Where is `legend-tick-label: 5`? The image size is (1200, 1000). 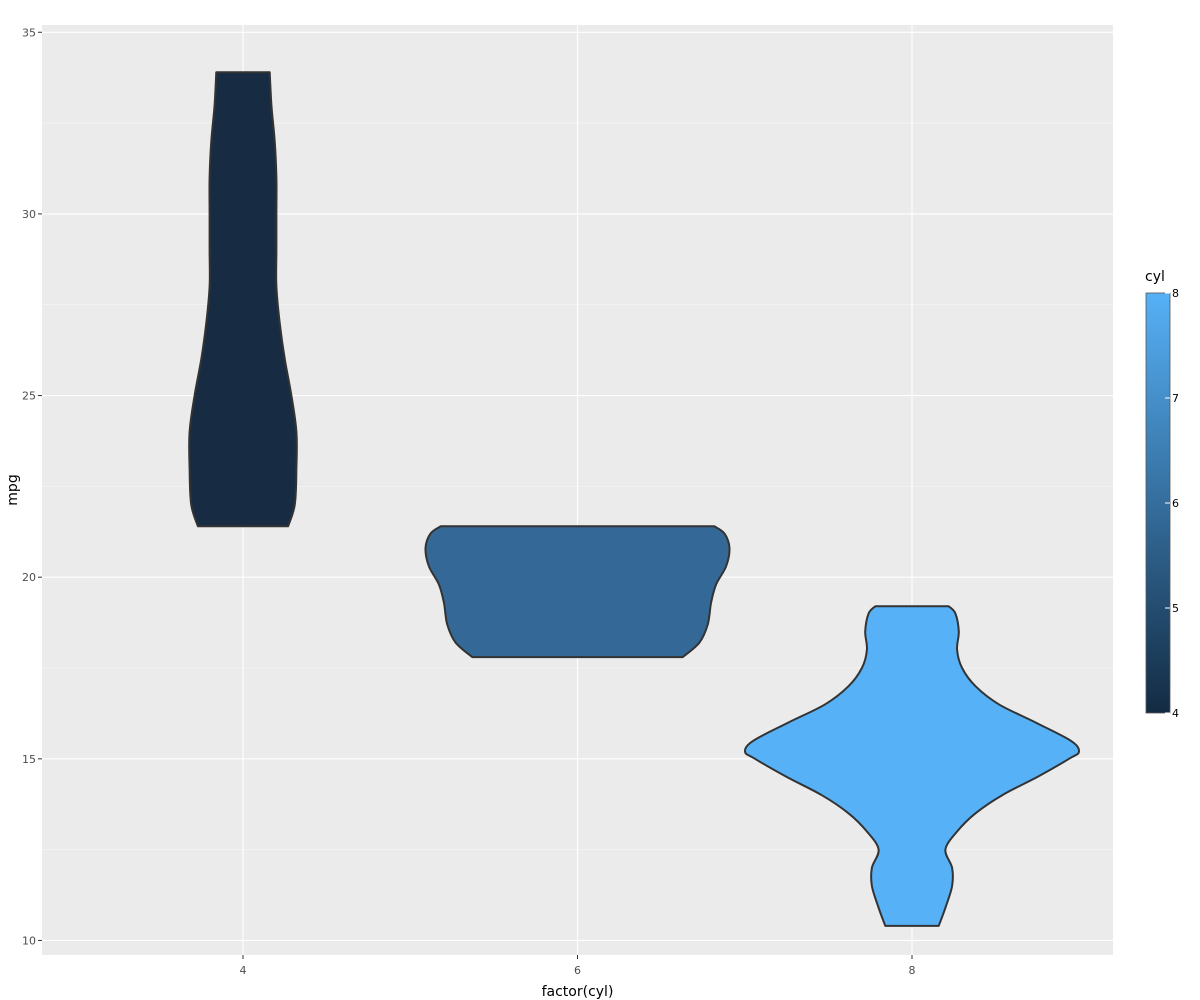
legend-tick-label: 5 is located at coordinates (1175, 608).